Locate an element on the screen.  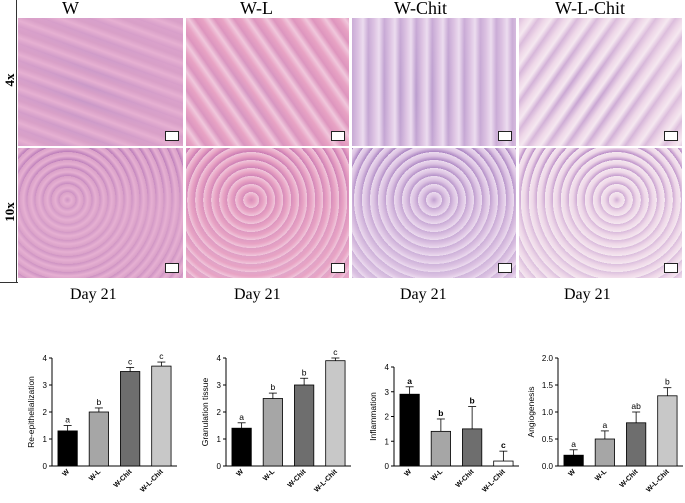
y-tick-label: 0.0 is located at coordinates (548, 466).